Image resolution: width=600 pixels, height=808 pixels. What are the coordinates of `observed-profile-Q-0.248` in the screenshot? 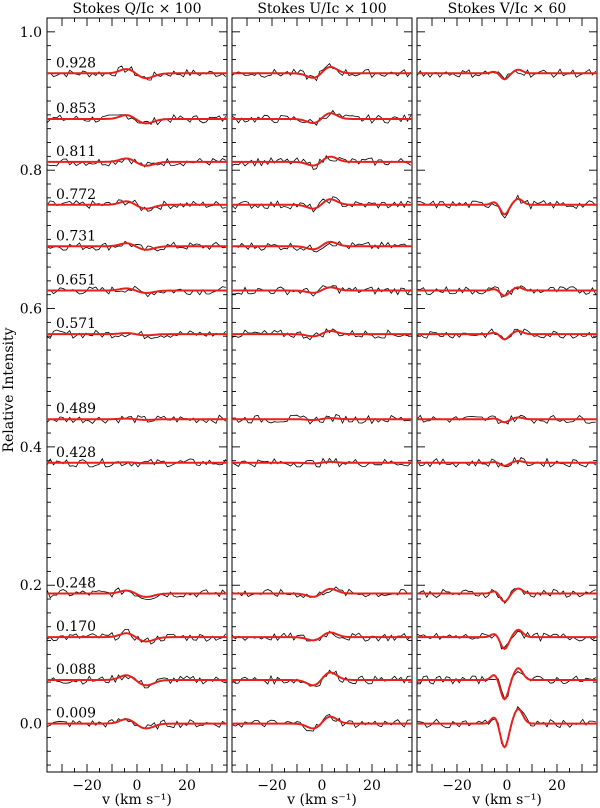 It's located at (136, 594).